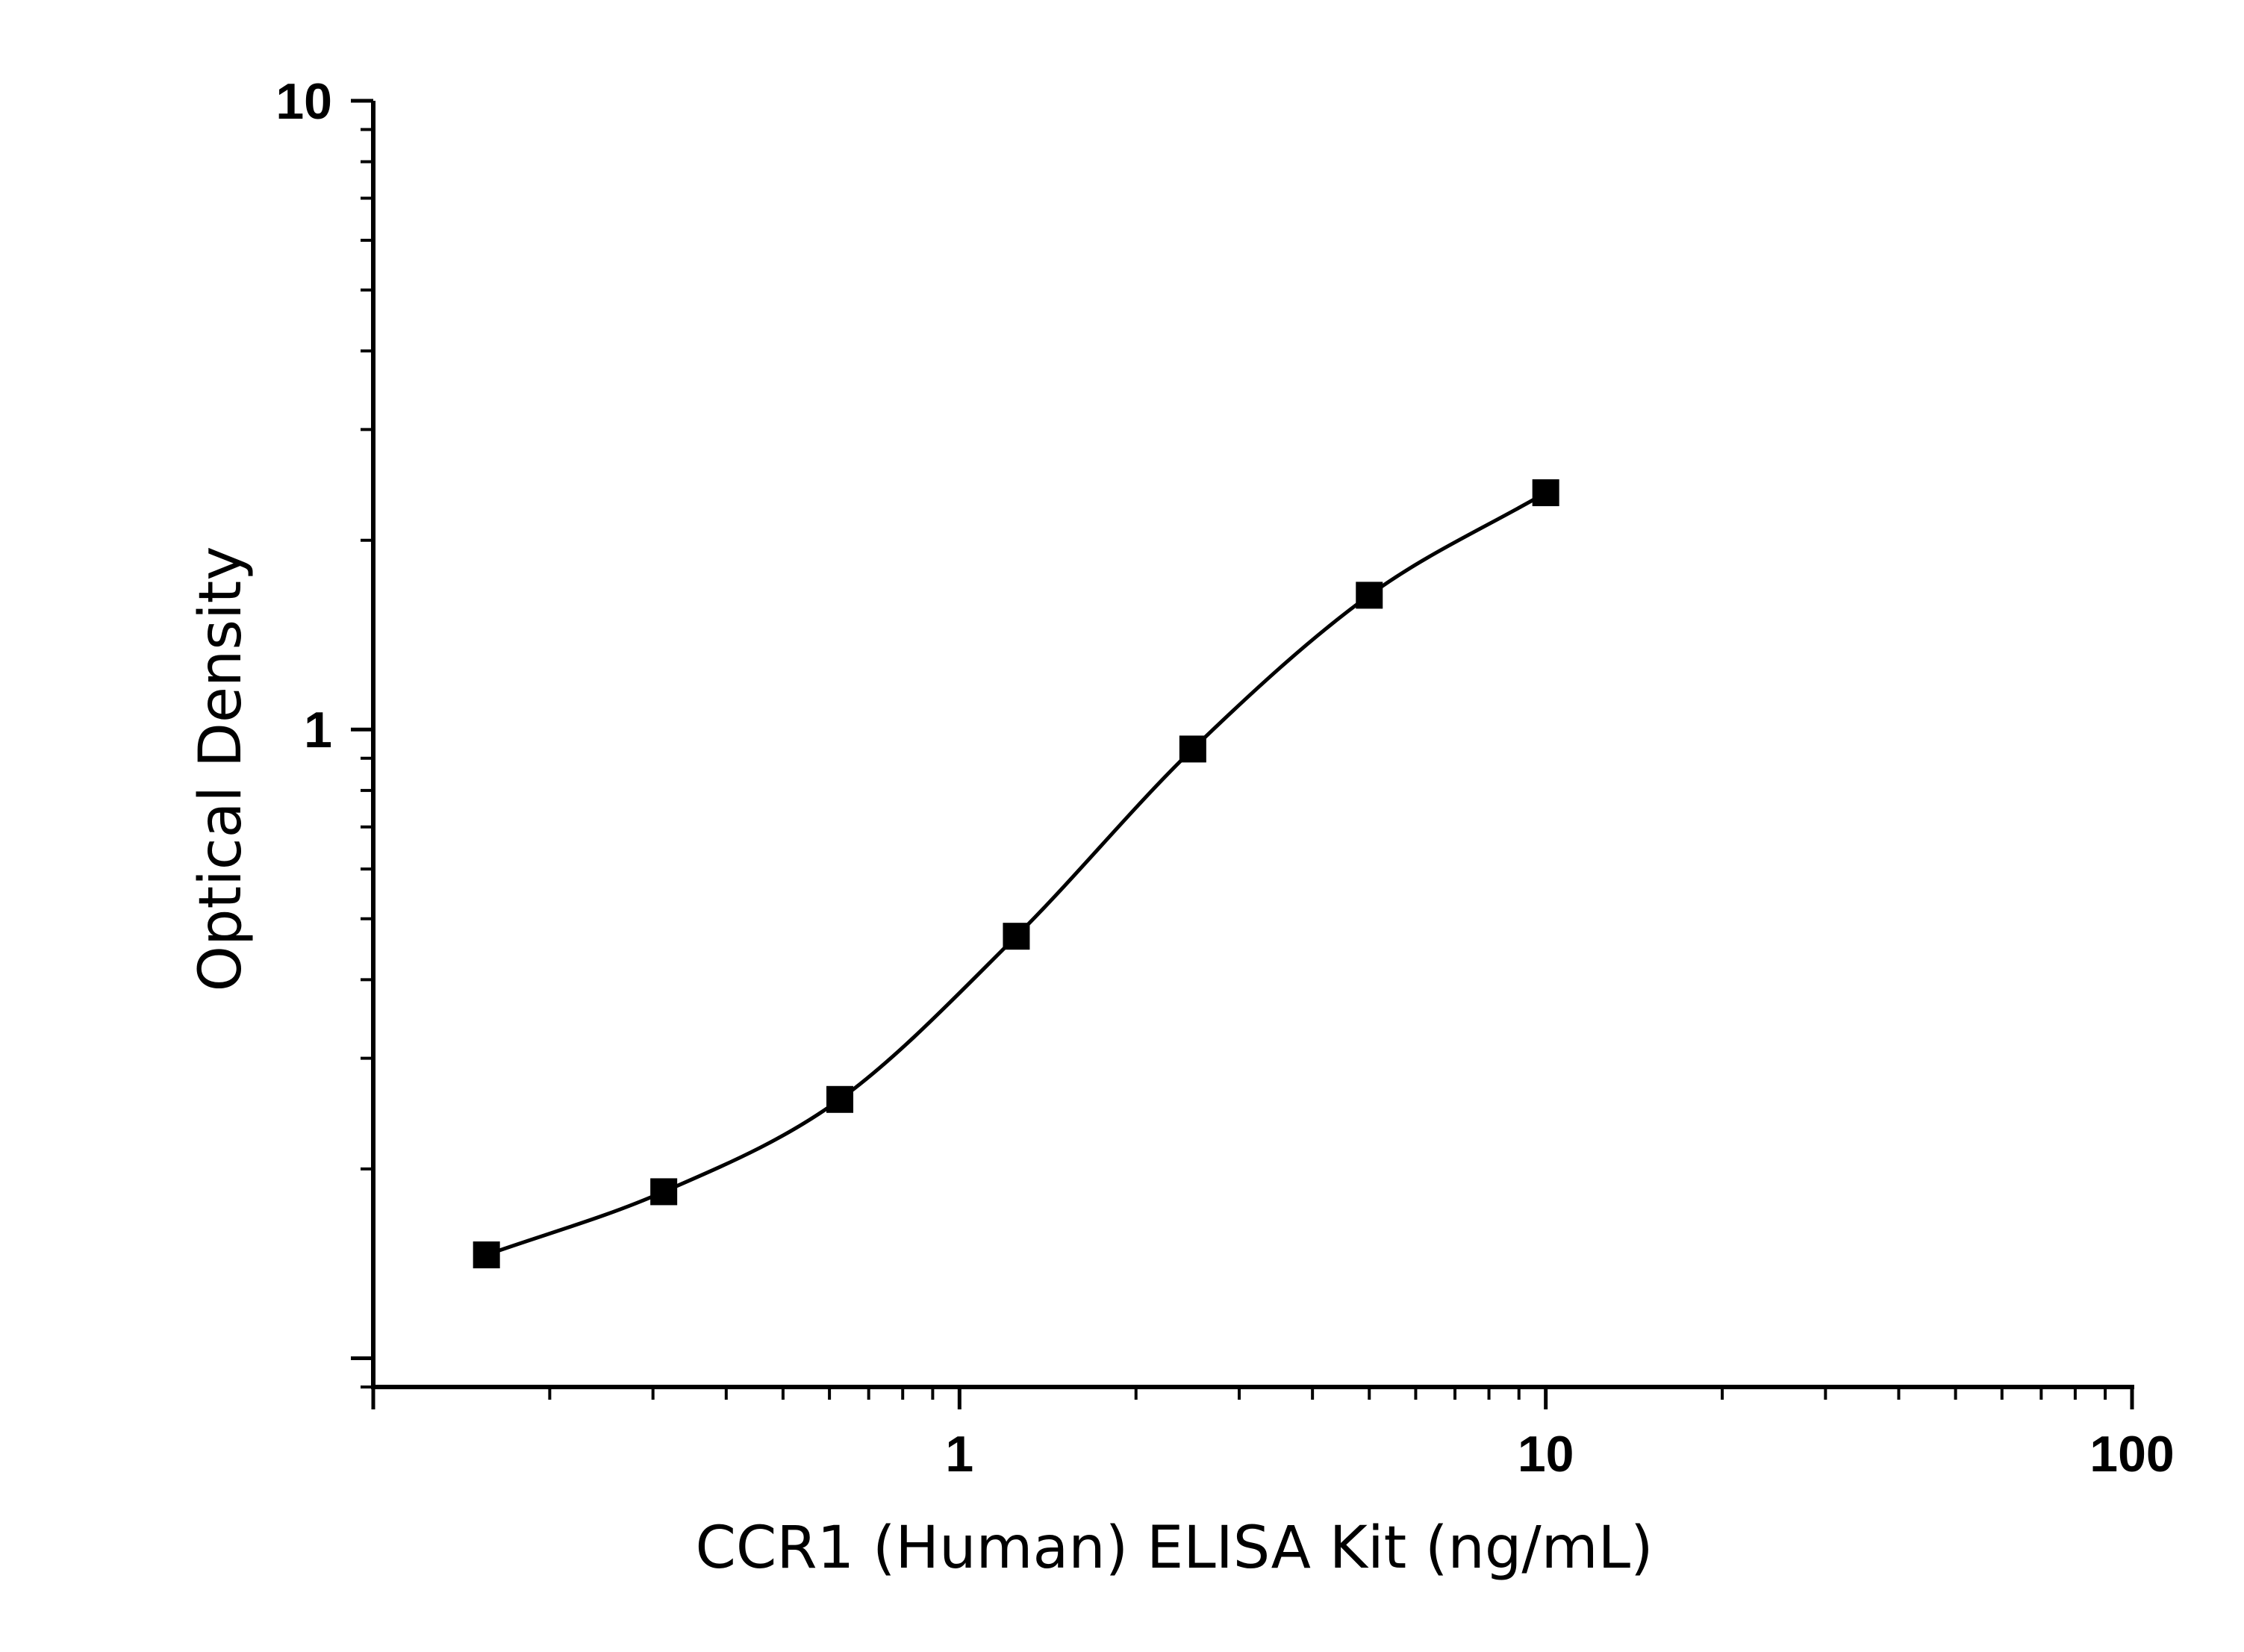  What do you see at coordinates (303, 102) in the screenshot?
I see `y-tick-label: 10` at bounding box center [303, 102].